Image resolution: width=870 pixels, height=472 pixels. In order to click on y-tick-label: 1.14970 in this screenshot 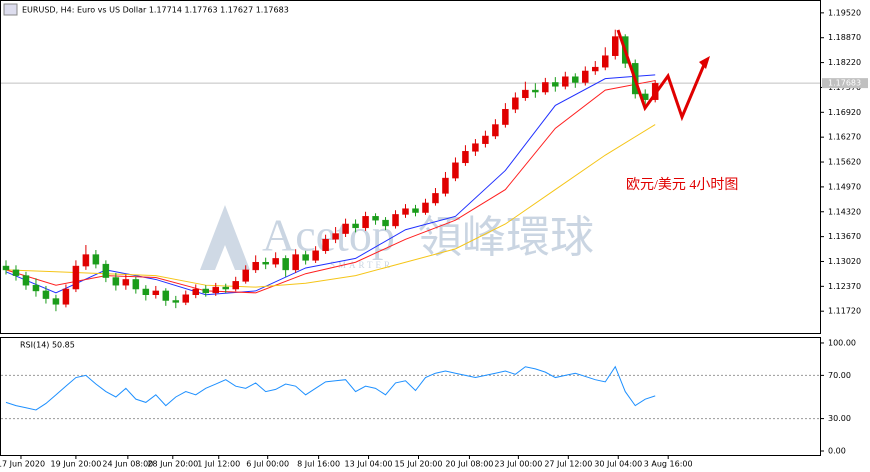, I will do `click(844, 186)`.